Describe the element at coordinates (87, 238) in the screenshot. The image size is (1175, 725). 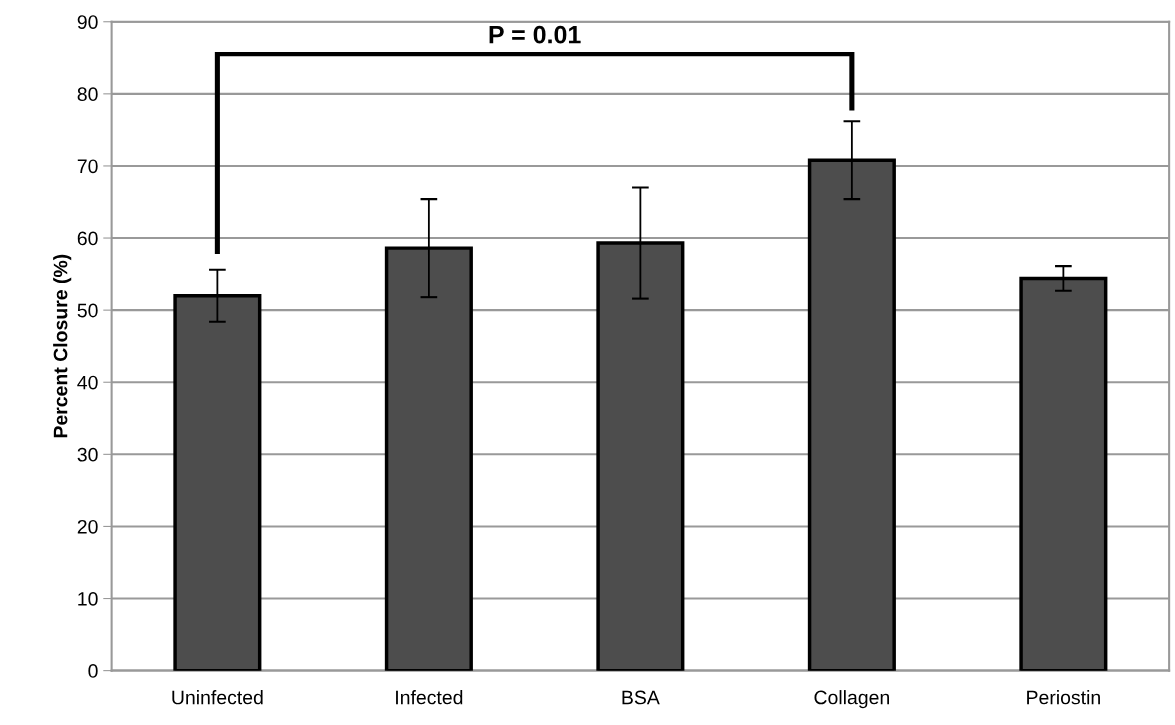
I see `y-tick-label: 60` at that location.